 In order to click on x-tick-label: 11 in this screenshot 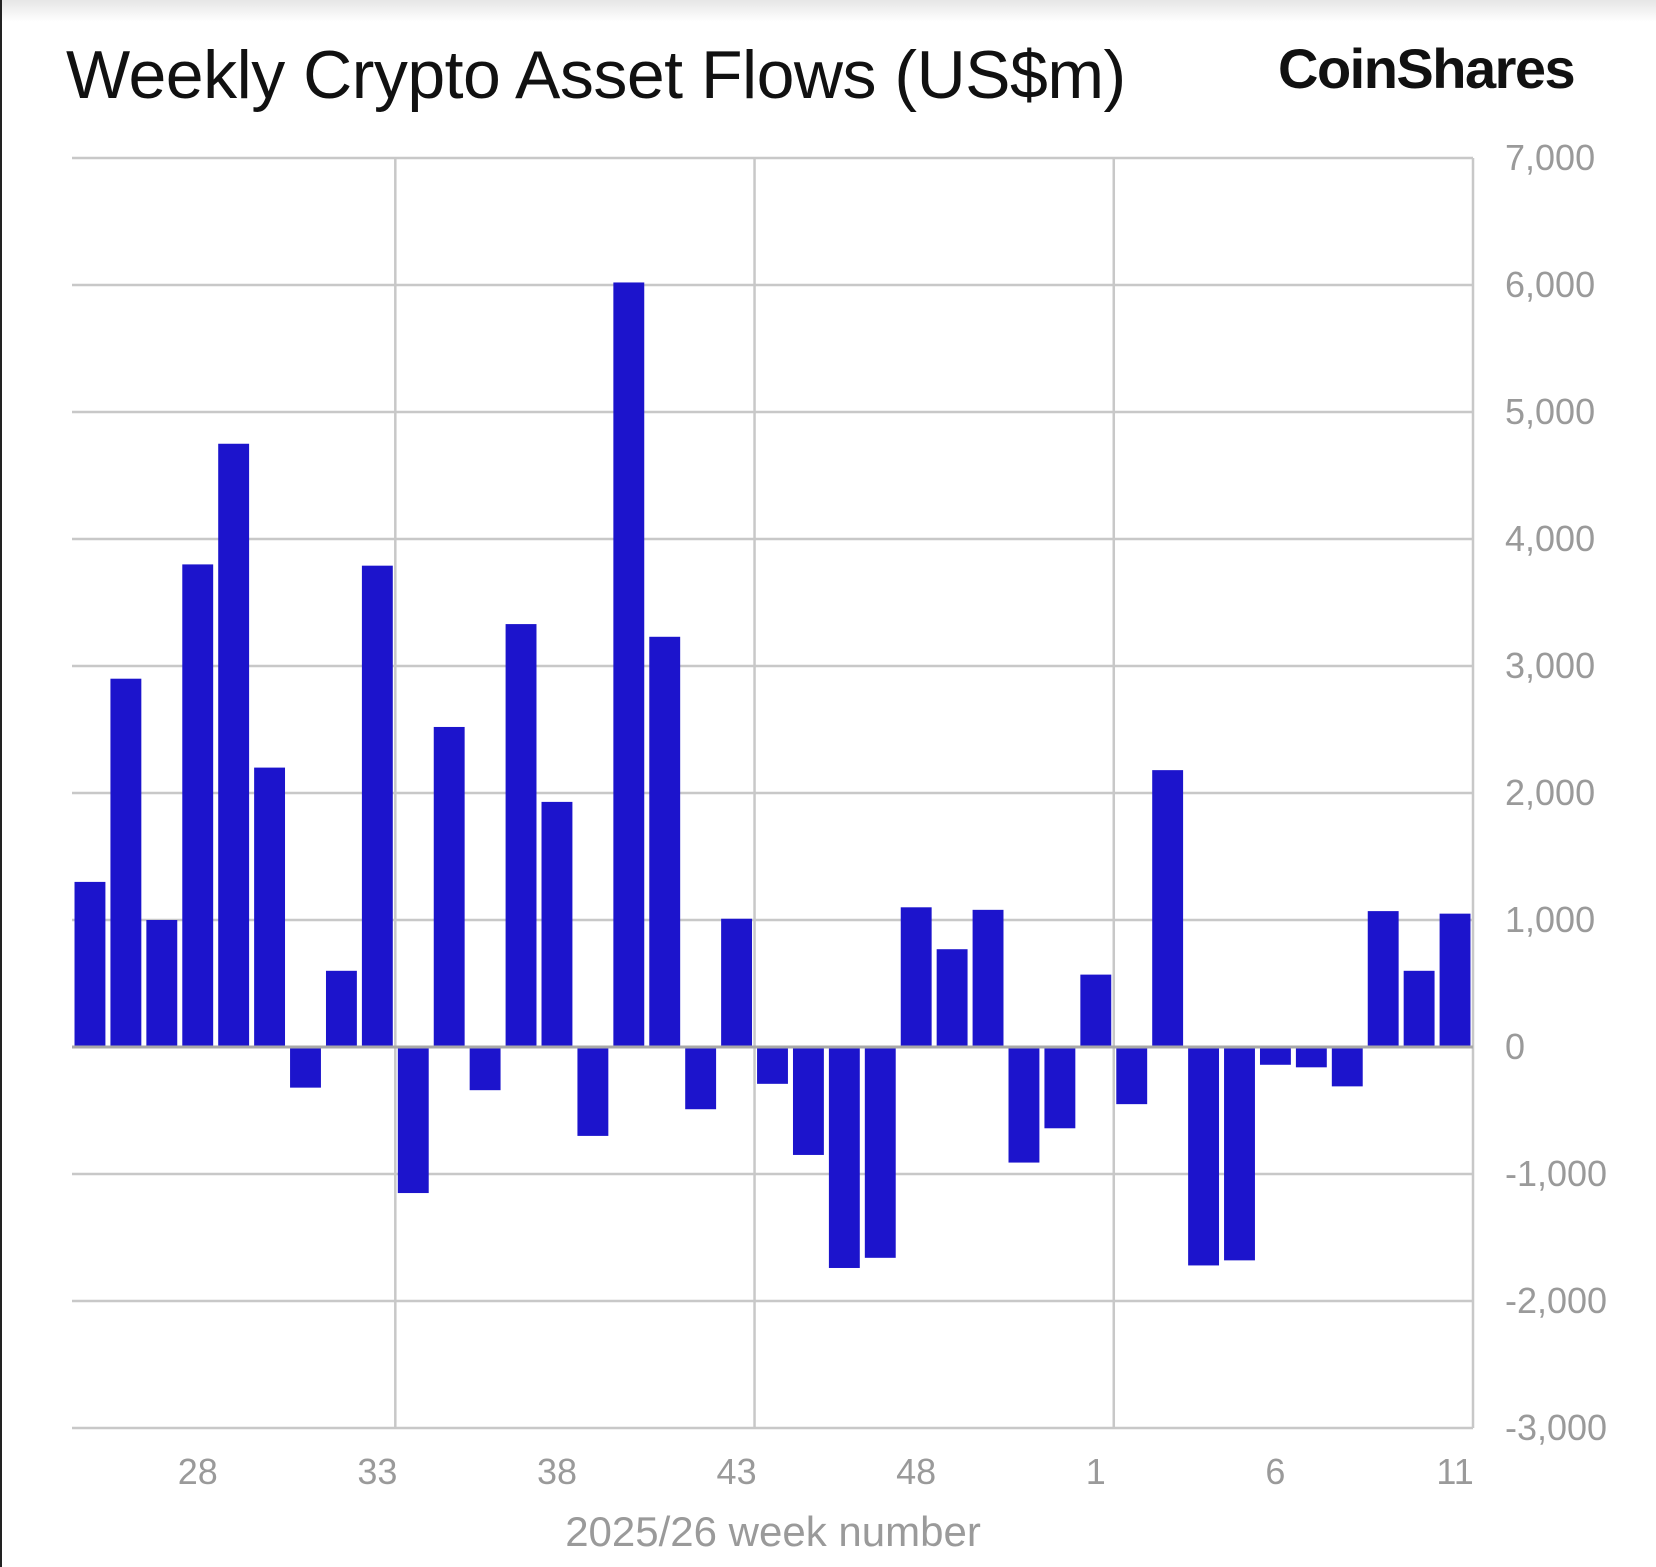, I will do `click(1454, 1471)`.